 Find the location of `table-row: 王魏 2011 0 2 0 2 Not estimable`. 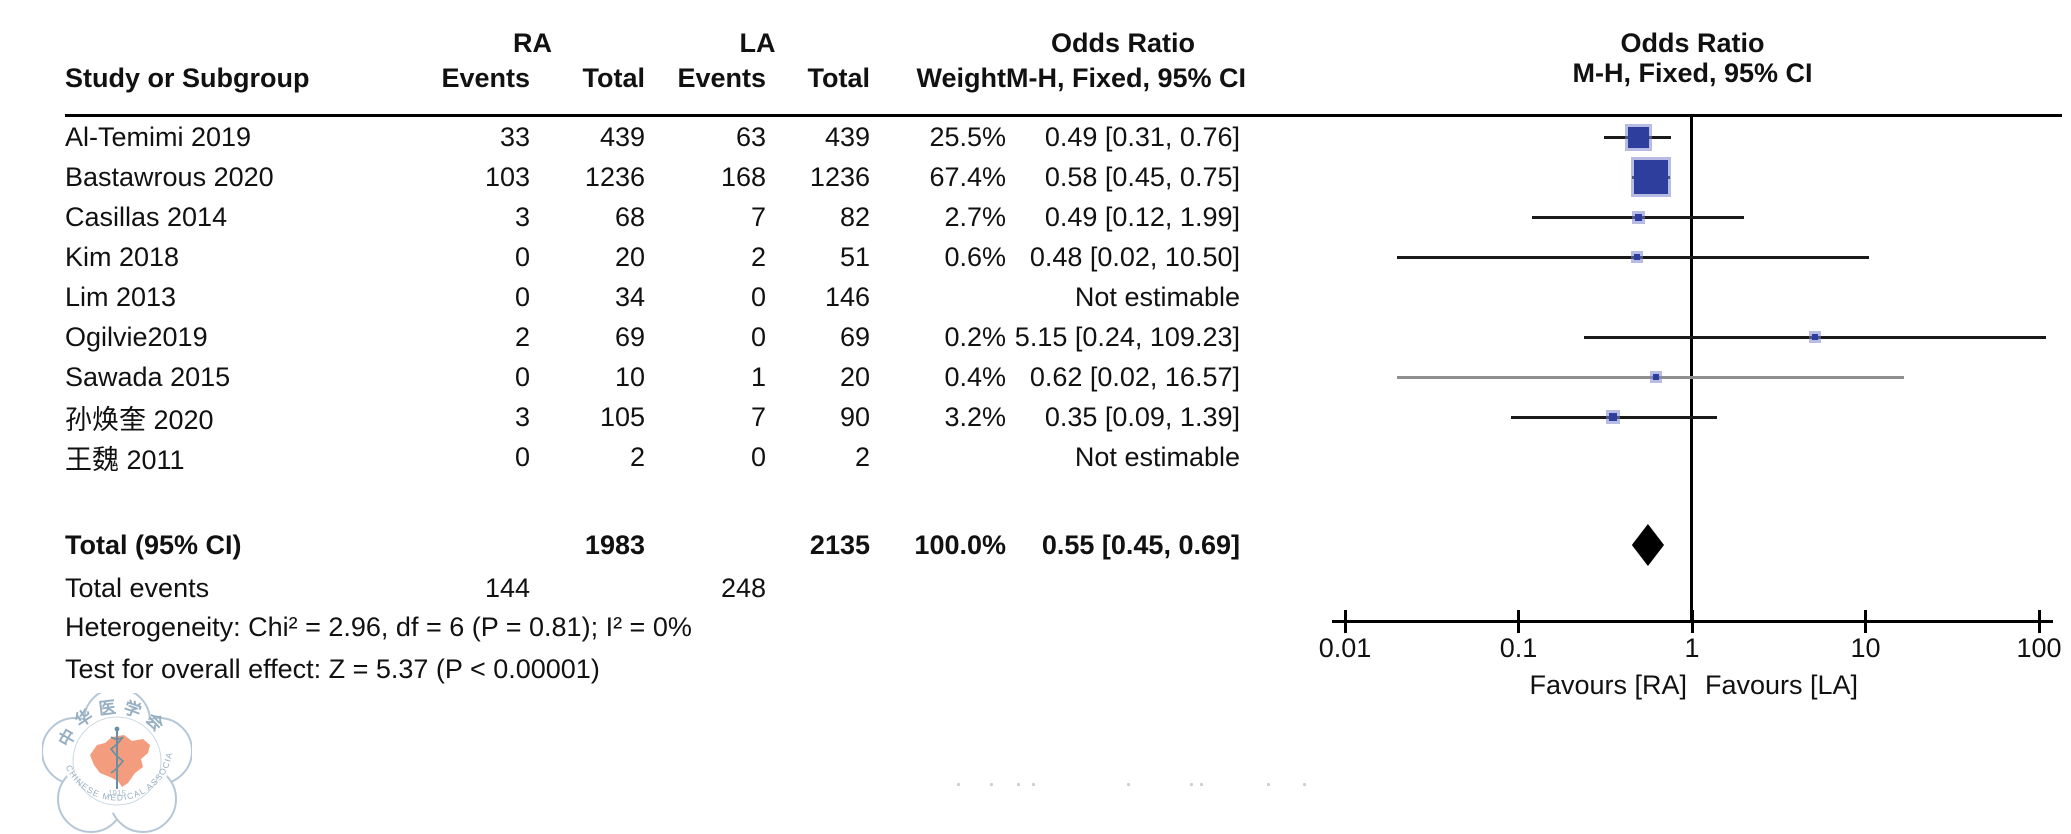

table-row: 王魏 2011 0 2 0 2 Not estimable is located at coordinates (652, 457).